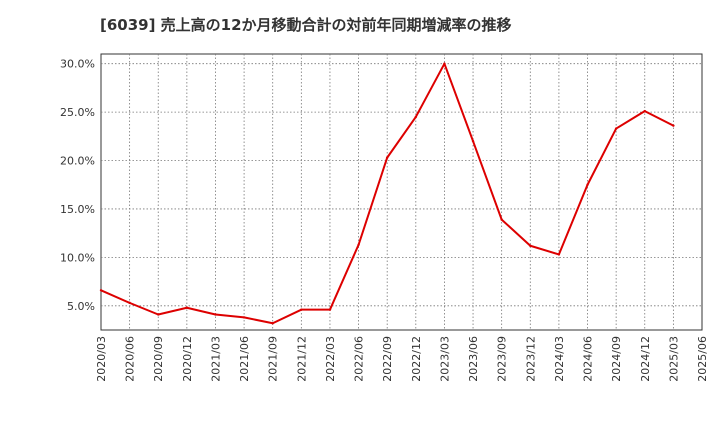 The image size is (720, 440). What do you see at coordinates (645, 359) in the screenshot?
I see `x-tick-label: 2024/12` at bounding box center [645, 359].